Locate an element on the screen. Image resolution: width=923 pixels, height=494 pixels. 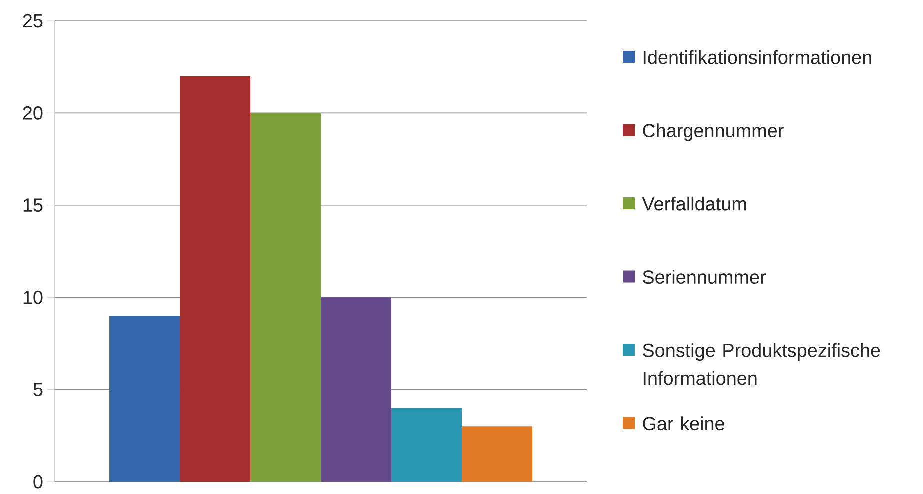
legend-label: Chargennummer is located at coordinates (713, 133).